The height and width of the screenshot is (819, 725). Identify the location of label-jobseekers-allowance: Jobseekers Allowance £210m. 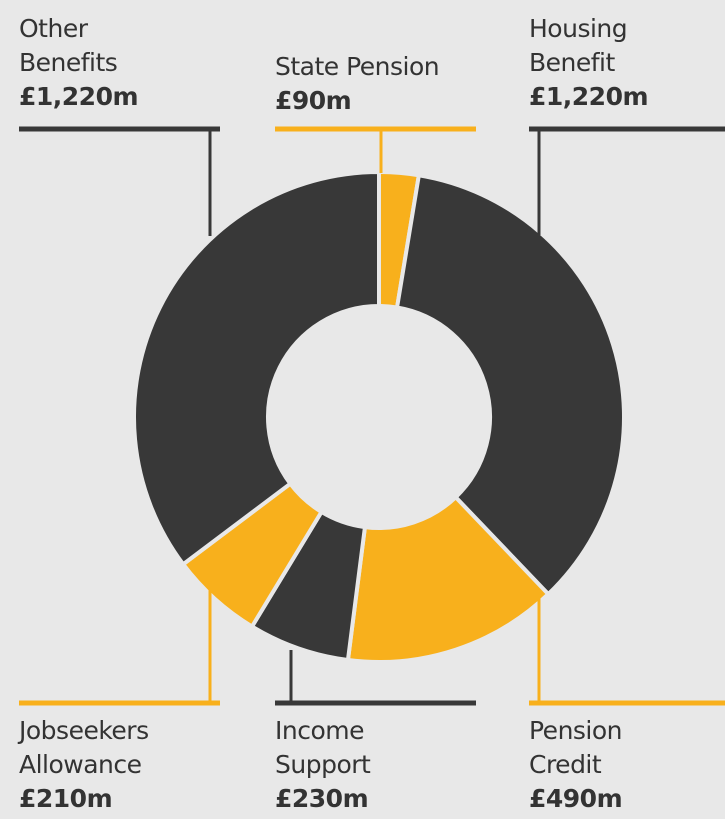
(119, 765).